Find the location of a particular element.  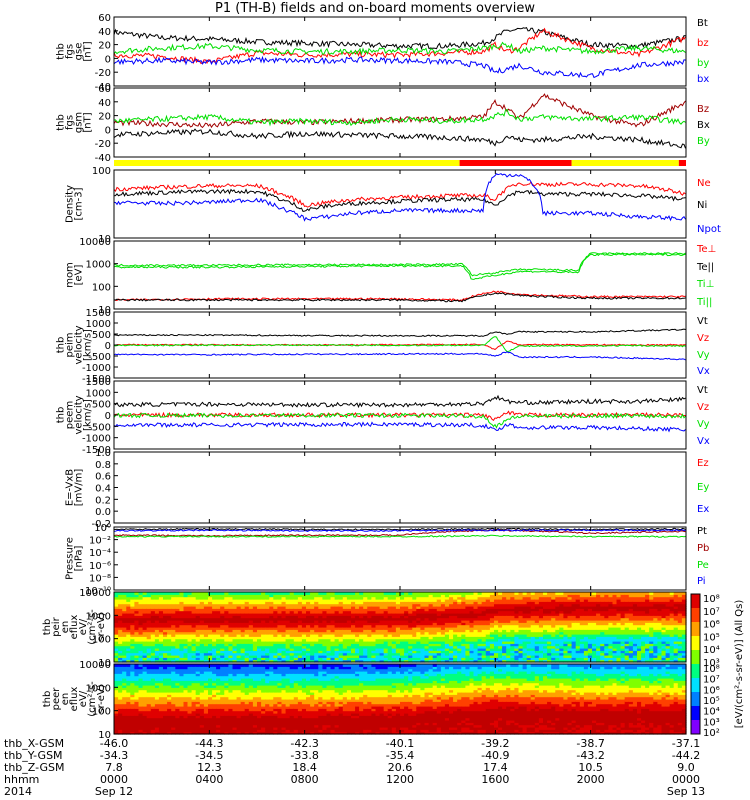

legend-entry: Ni is located at coordinates (702, 205).